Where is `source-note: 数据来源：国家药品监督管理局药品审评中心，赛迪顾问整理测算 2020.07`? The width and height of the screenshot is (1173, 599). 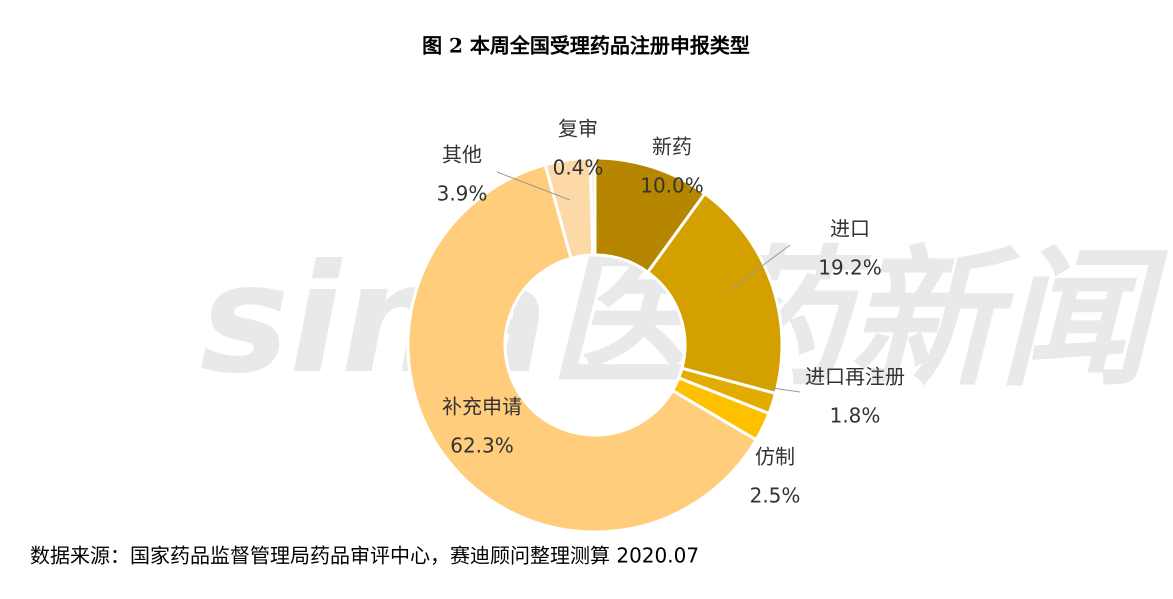 source-note: 数据来源：国家药品监督管理局药品审评中心，赛迪顾问整理测算 2020.07 is located at coordinates (364, 556).